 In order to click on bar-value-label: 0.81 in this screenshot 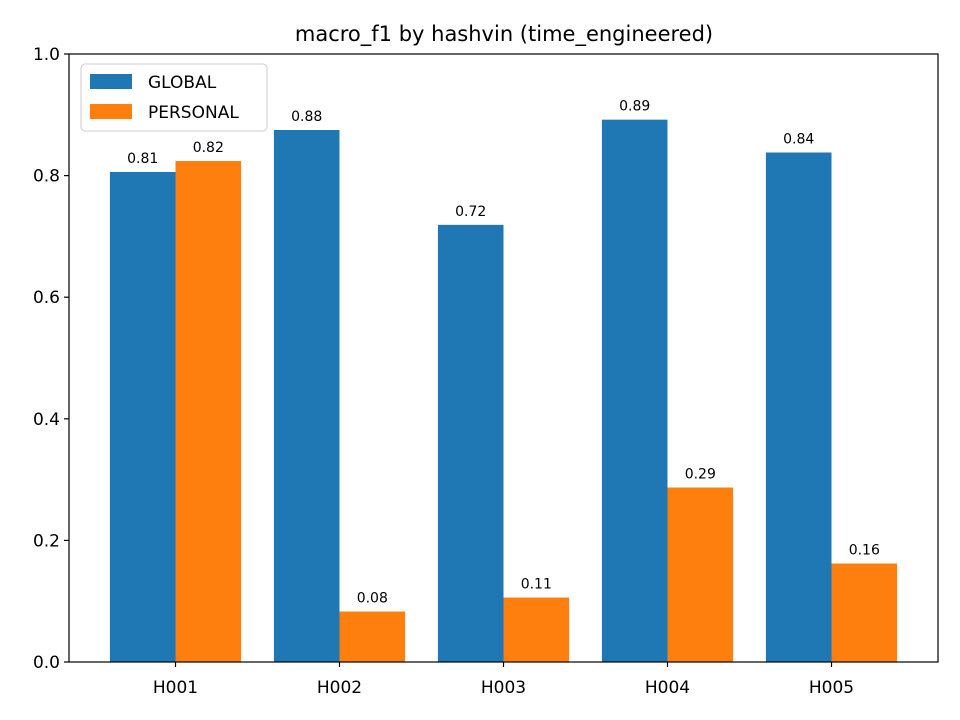, I will do `click(142, 159)`.